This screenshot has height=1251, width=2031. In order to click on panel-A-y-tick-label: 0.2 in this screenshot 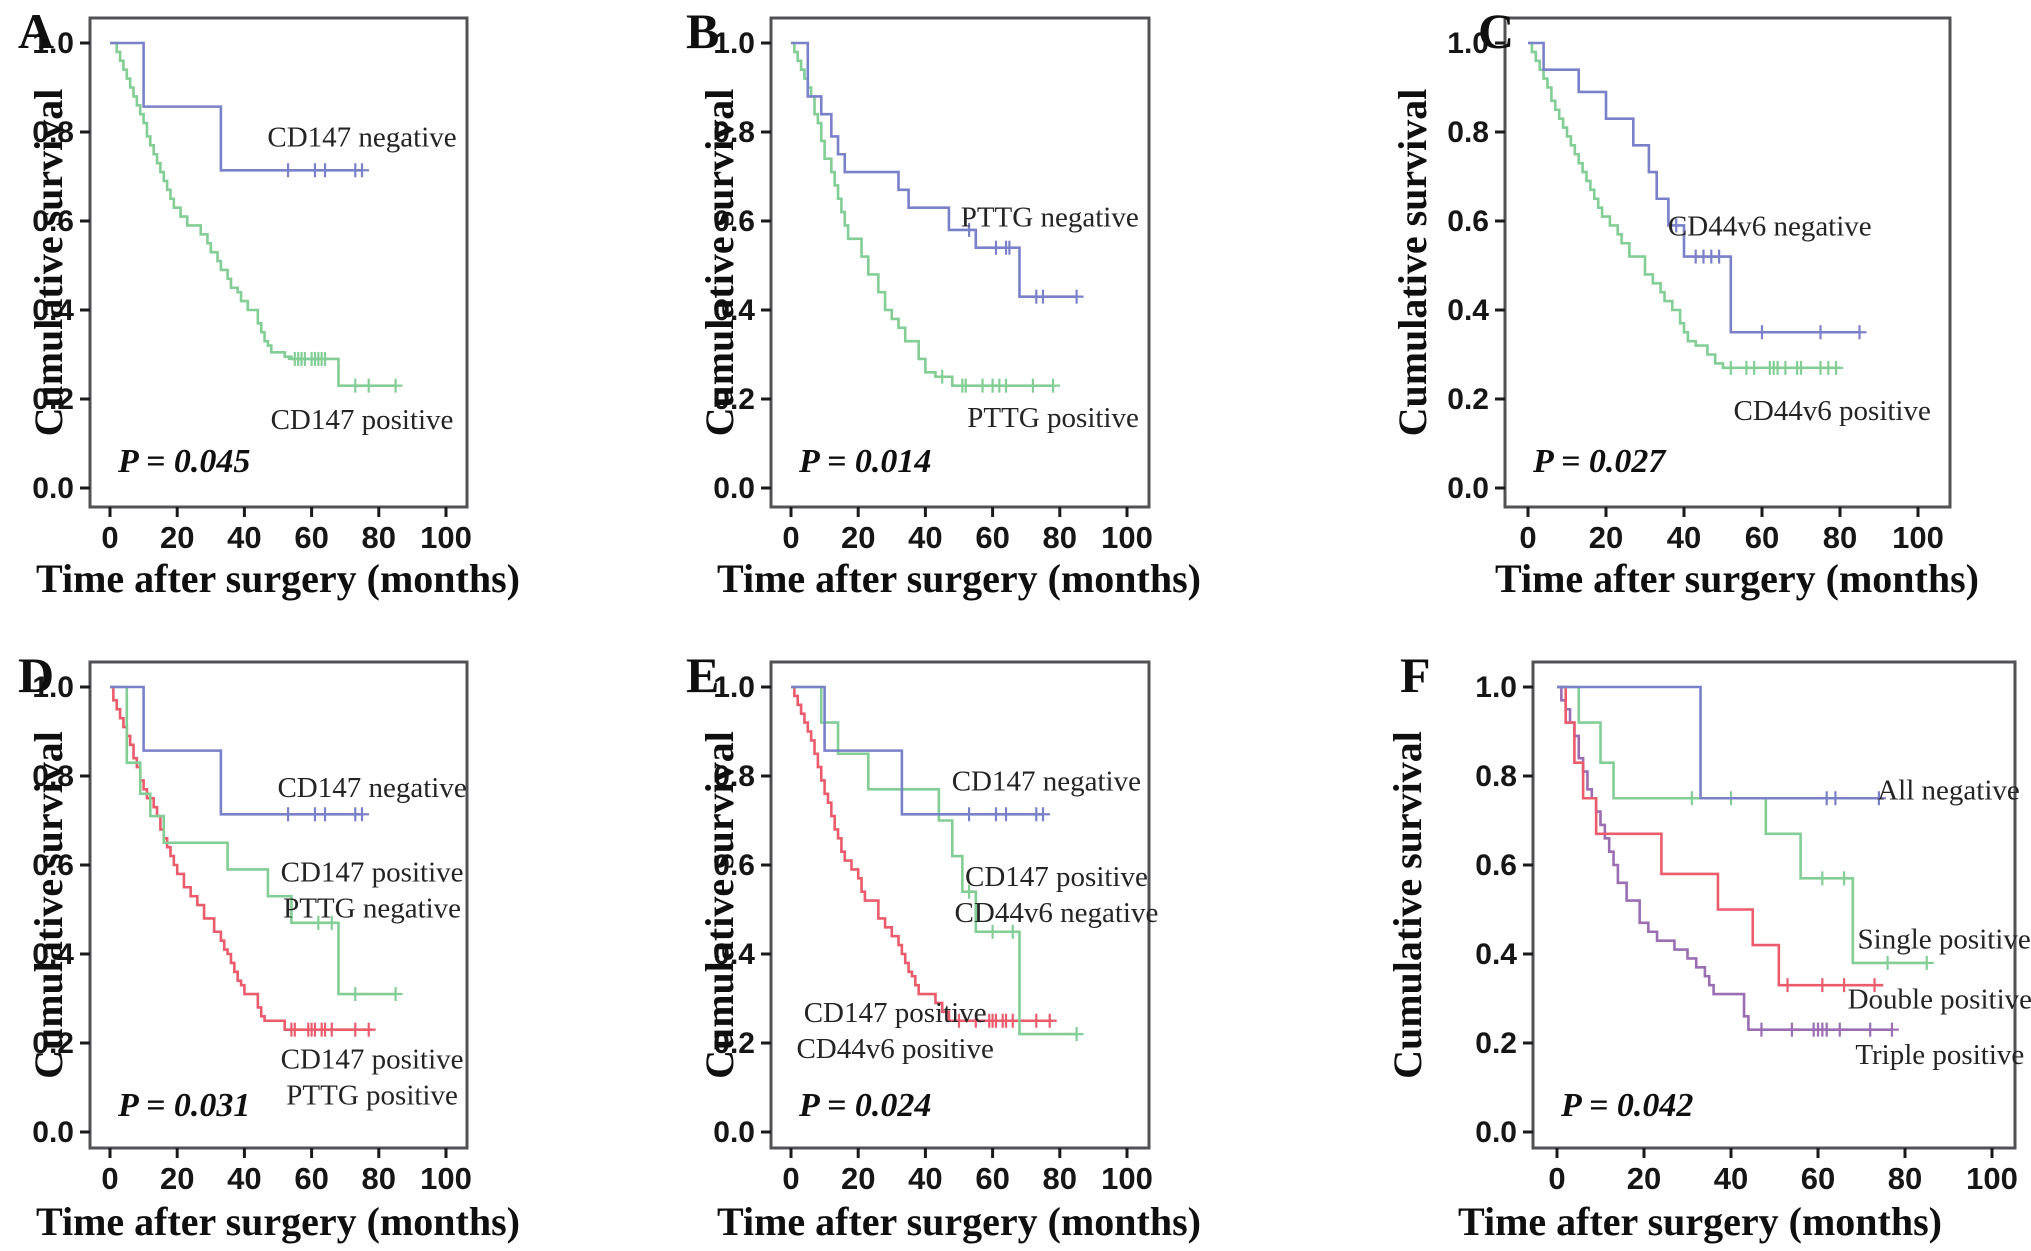, I will do `click(53, 399)`.